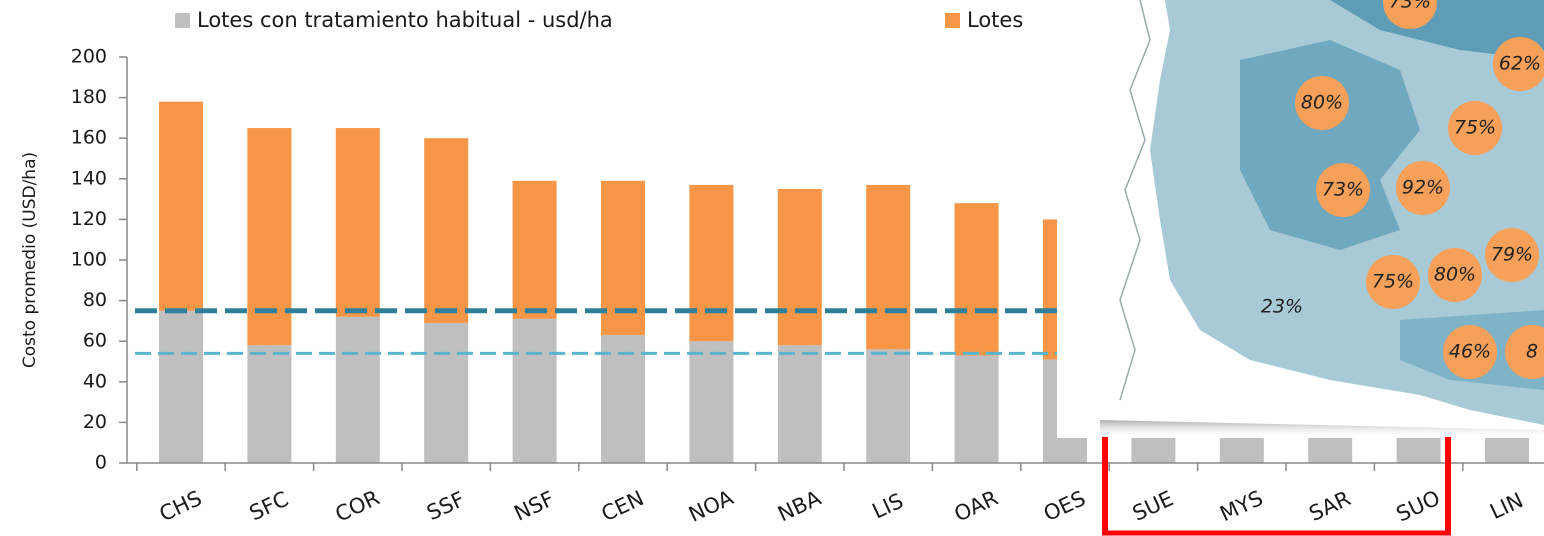  Describe the element at coordinates (1322, 429) in the screenshot. I see `map-shadow` at that location.